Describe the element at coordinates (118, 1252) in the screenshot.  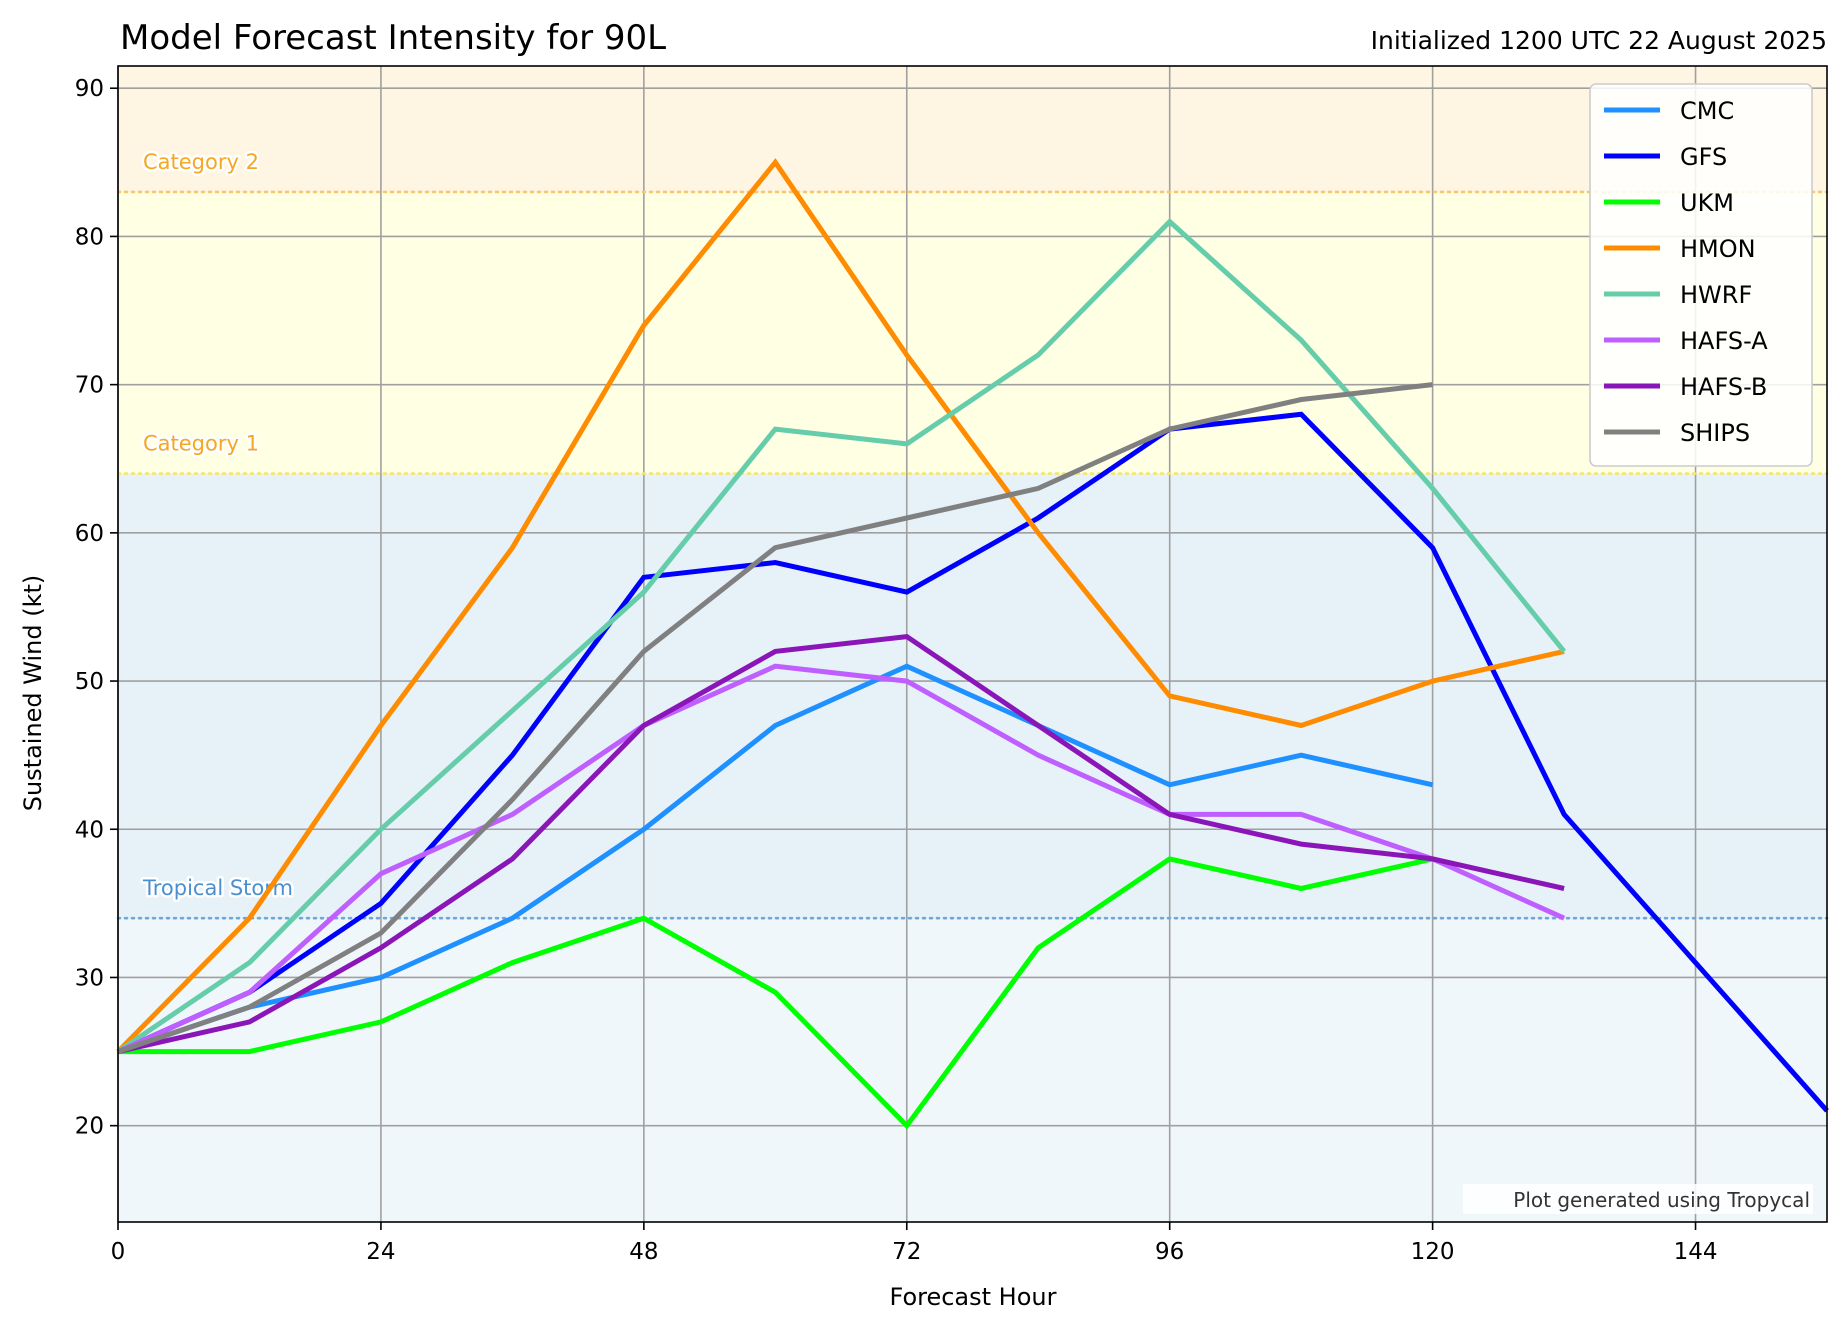
I see `x-tick-label: 0` at that location.